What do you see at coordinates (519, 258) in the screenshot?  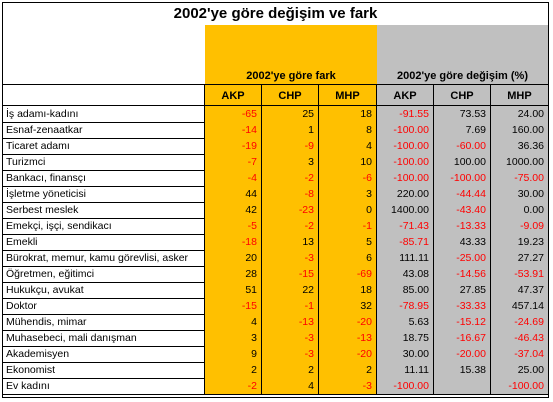 I see `cell-degisim-mhp: 27.27` at bounding box center [519, 258].